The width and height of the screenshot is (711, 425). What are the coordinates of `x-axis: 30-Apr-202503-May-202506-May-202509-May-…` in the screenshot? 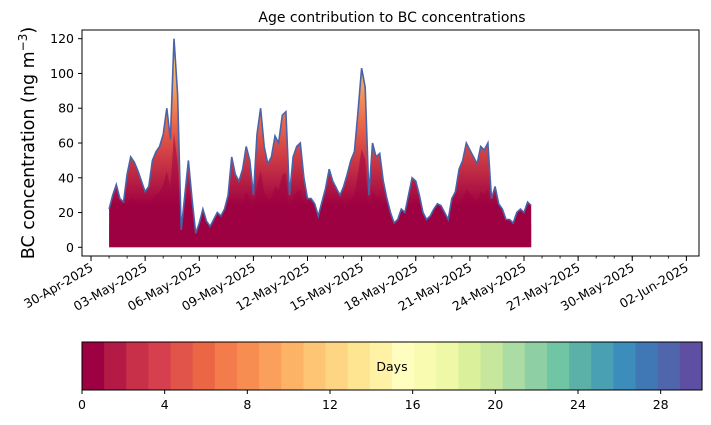 It's located at (356, 285).